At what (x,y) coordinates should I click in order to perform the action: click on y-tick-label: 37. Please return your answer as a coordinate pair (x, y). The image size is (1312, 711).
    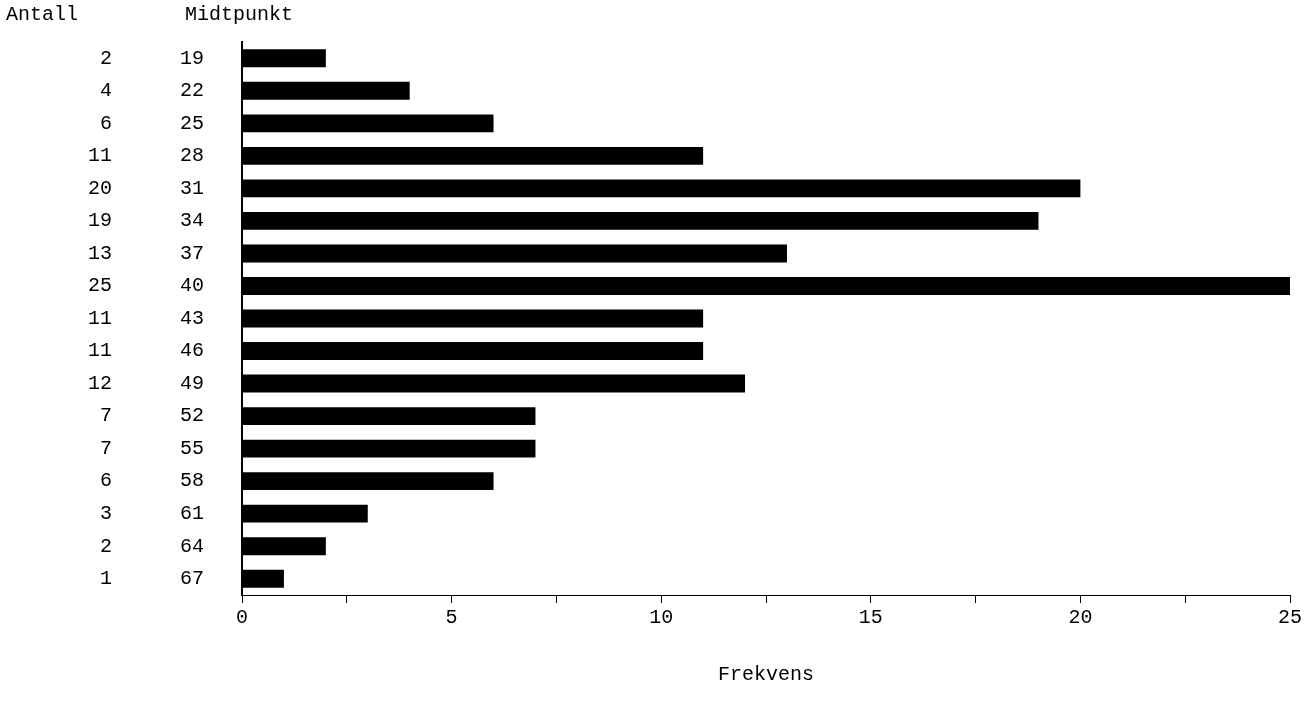
    Looking at the image, I should click on (191, 253).